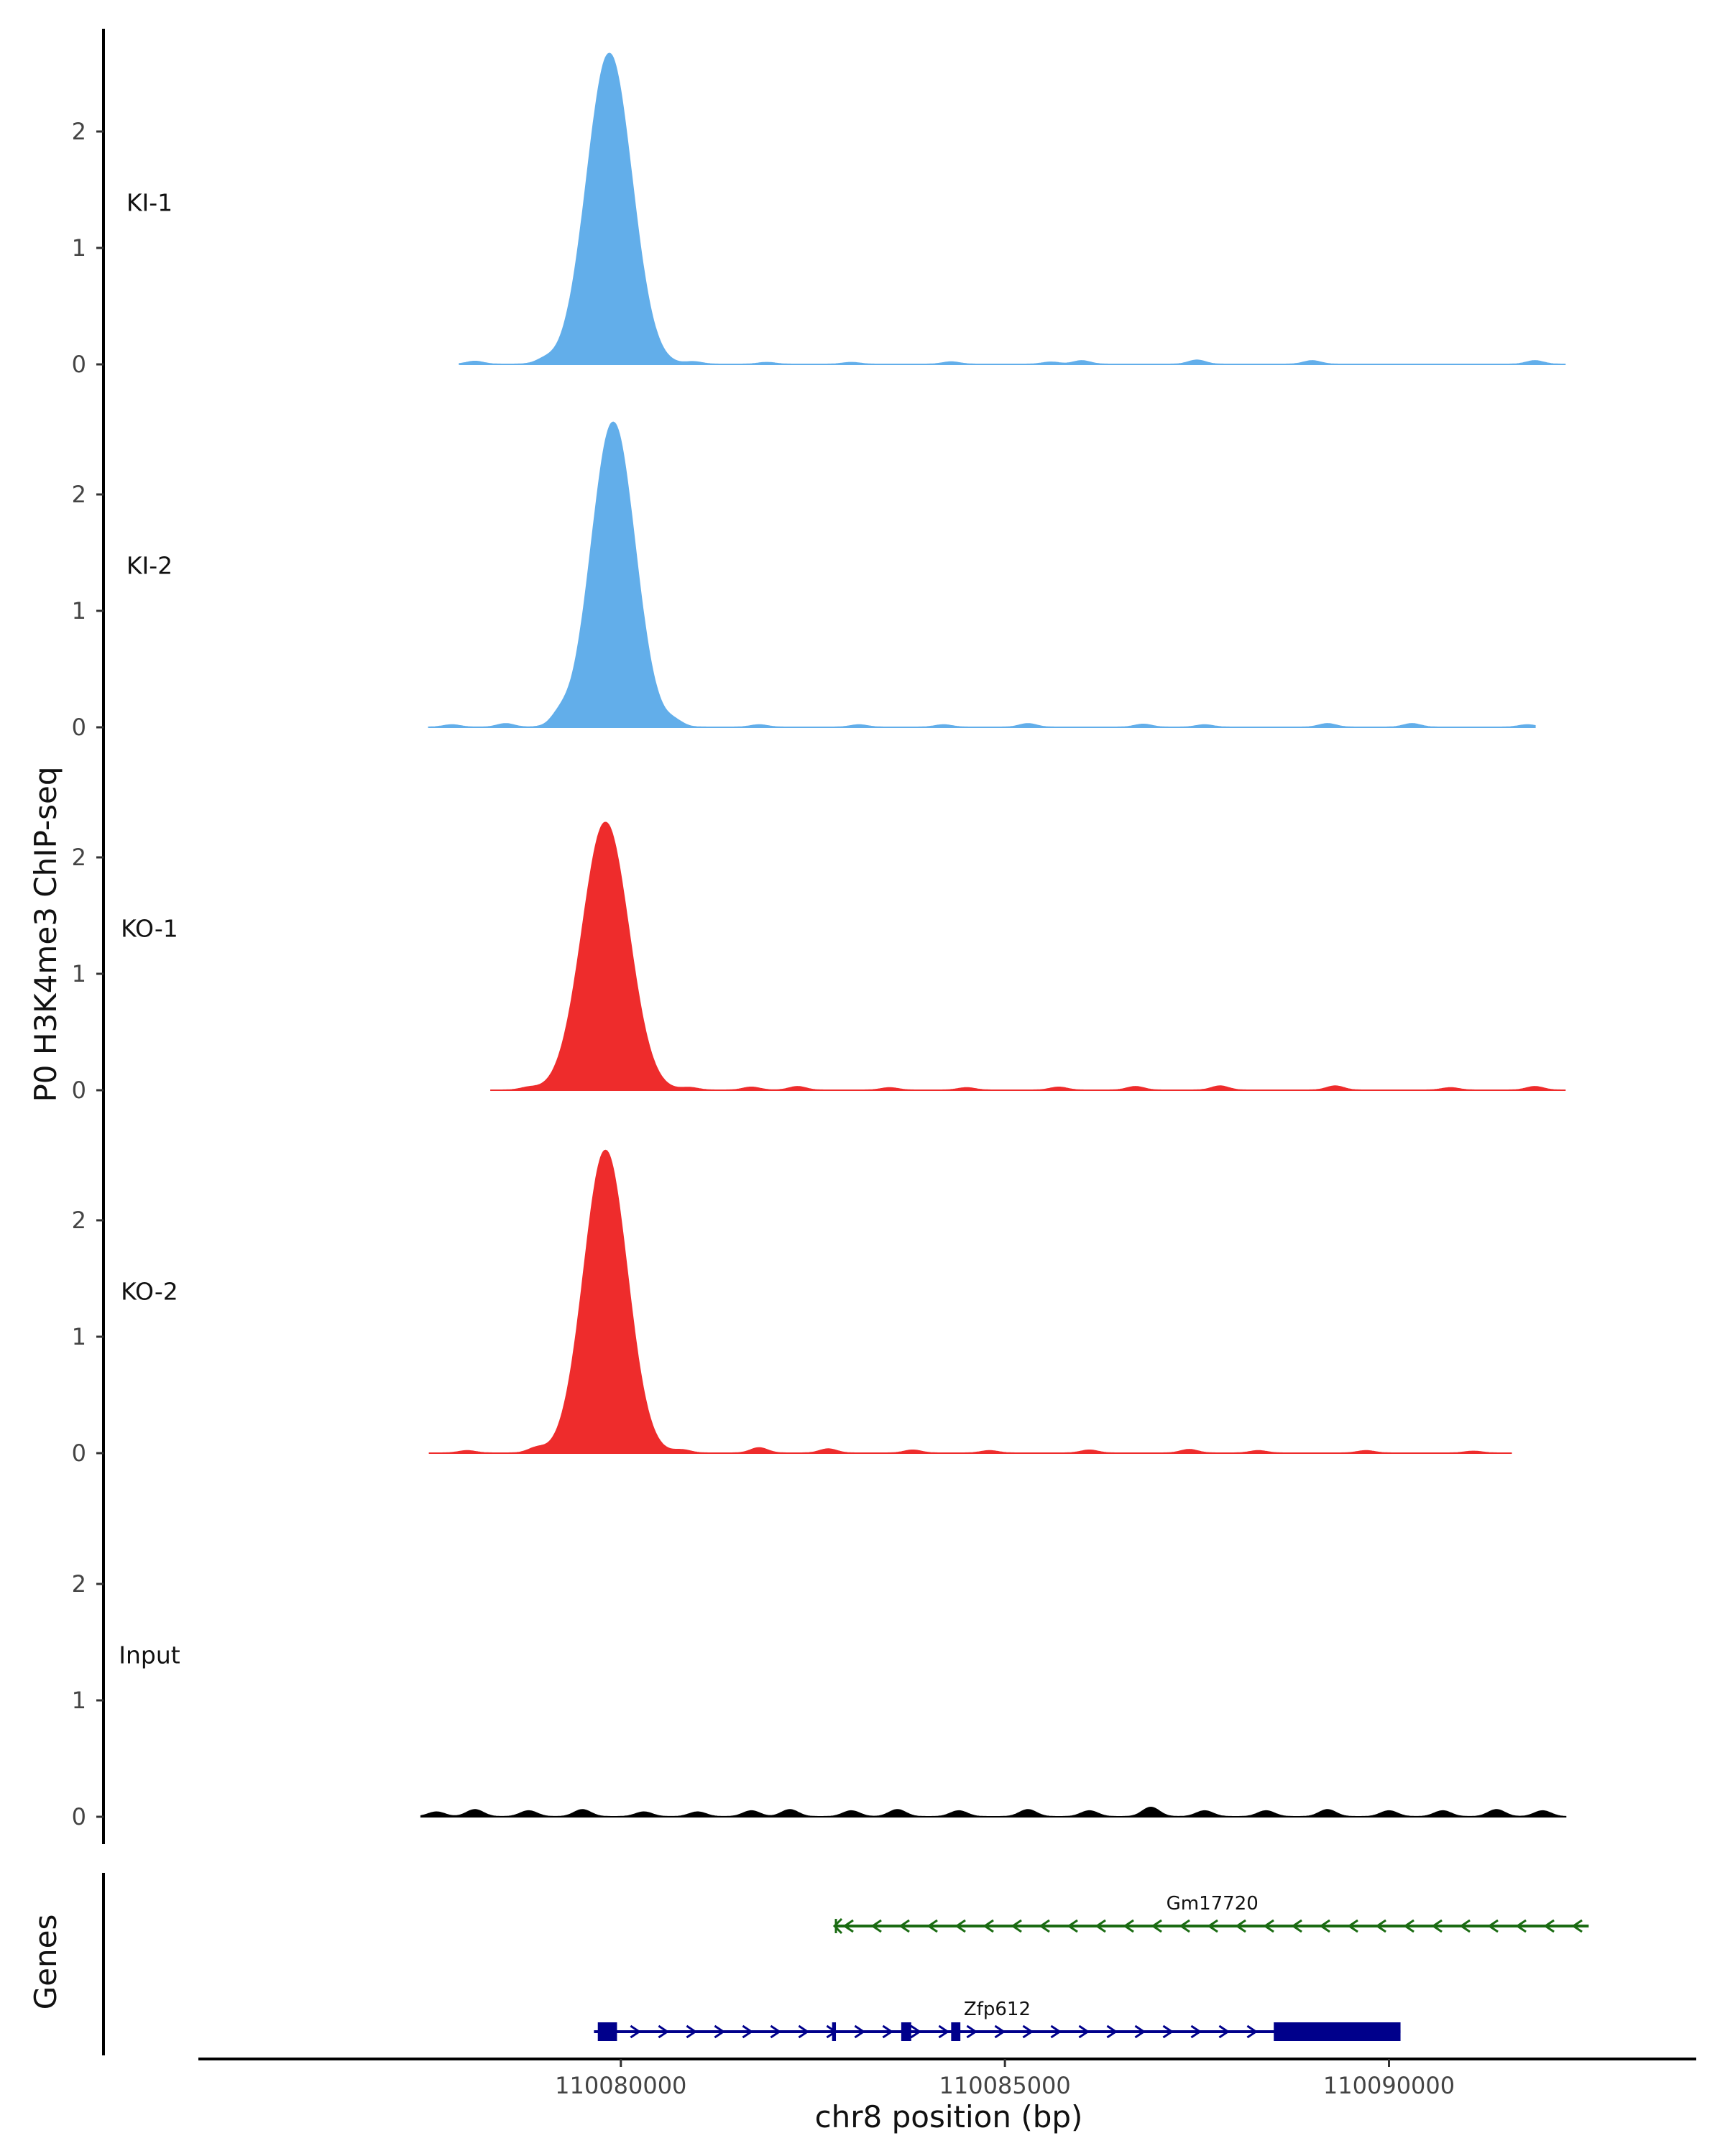  Describe the element at coordinates (1213, 1904) in the screenshot. I see `gene-label: Gm17720` at that location.